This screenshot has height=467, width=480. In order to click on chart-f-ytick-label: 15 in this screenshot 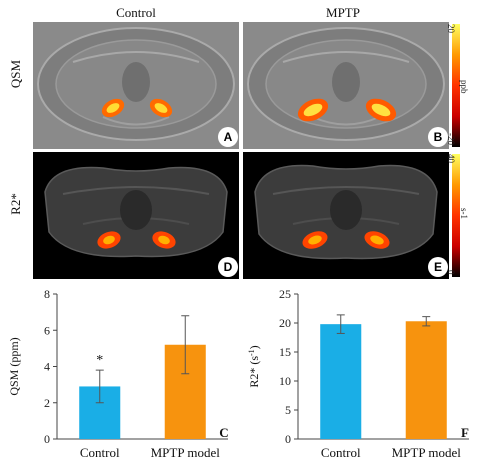, I will do `click(285, 352)`.